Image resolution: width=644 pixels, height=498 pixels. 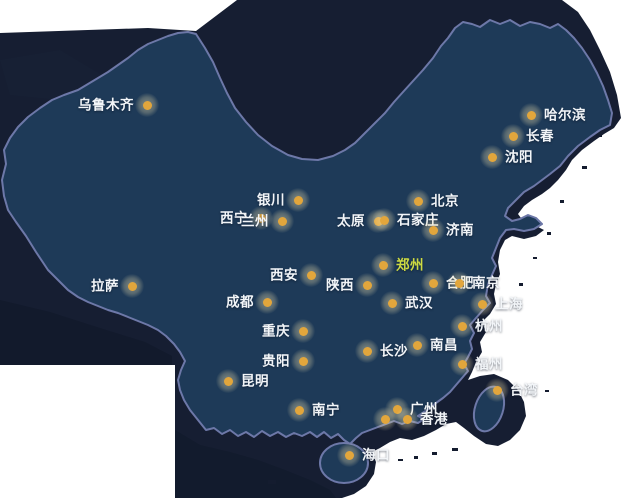 I want to click on city-label: 北京, so click(x=445, y=201).